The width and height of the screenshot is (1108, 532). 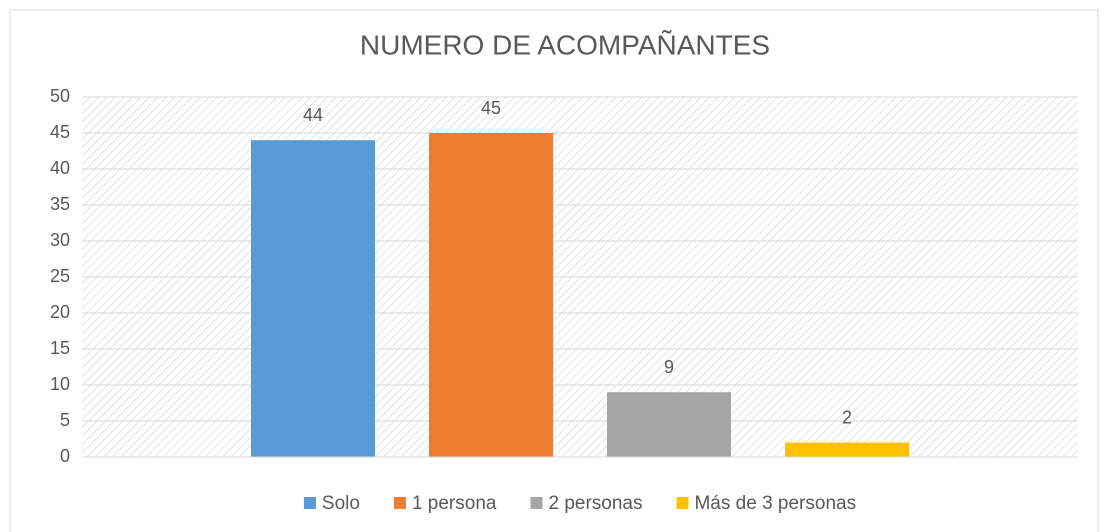 What do you see at coordinates (847, 417) in the screenshot?
I see `data-label: 2` at bounding box center [847, 417].